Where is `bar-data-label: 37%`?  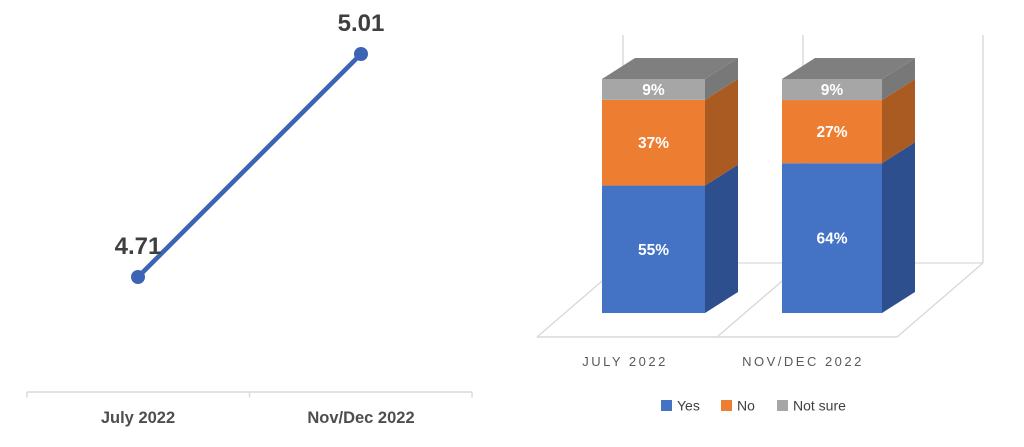 bar-data-label: 37% is located at coordinates (653, 143).